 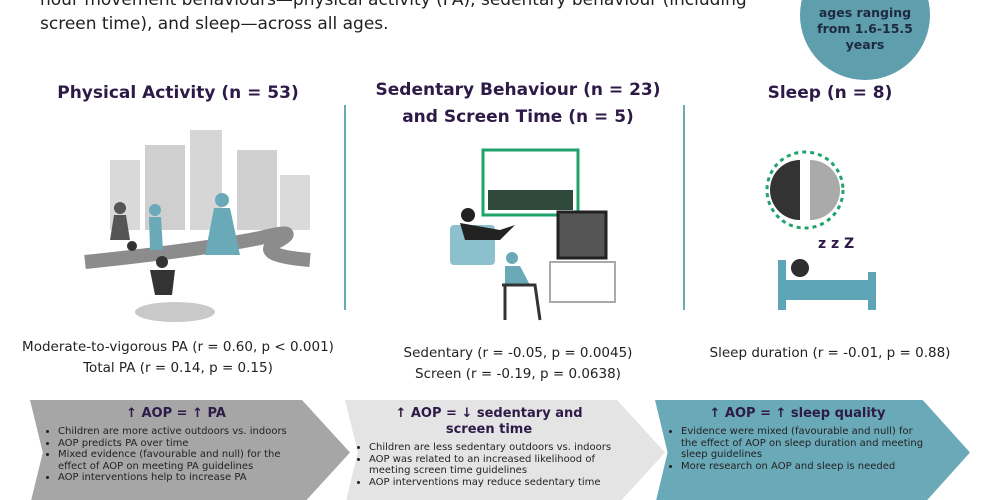 What do you see at coordinates (214, 24) in the screenshot?
I see `intro-line: screen time), and sleep—across all ages.` at bounding box center [214, 24].